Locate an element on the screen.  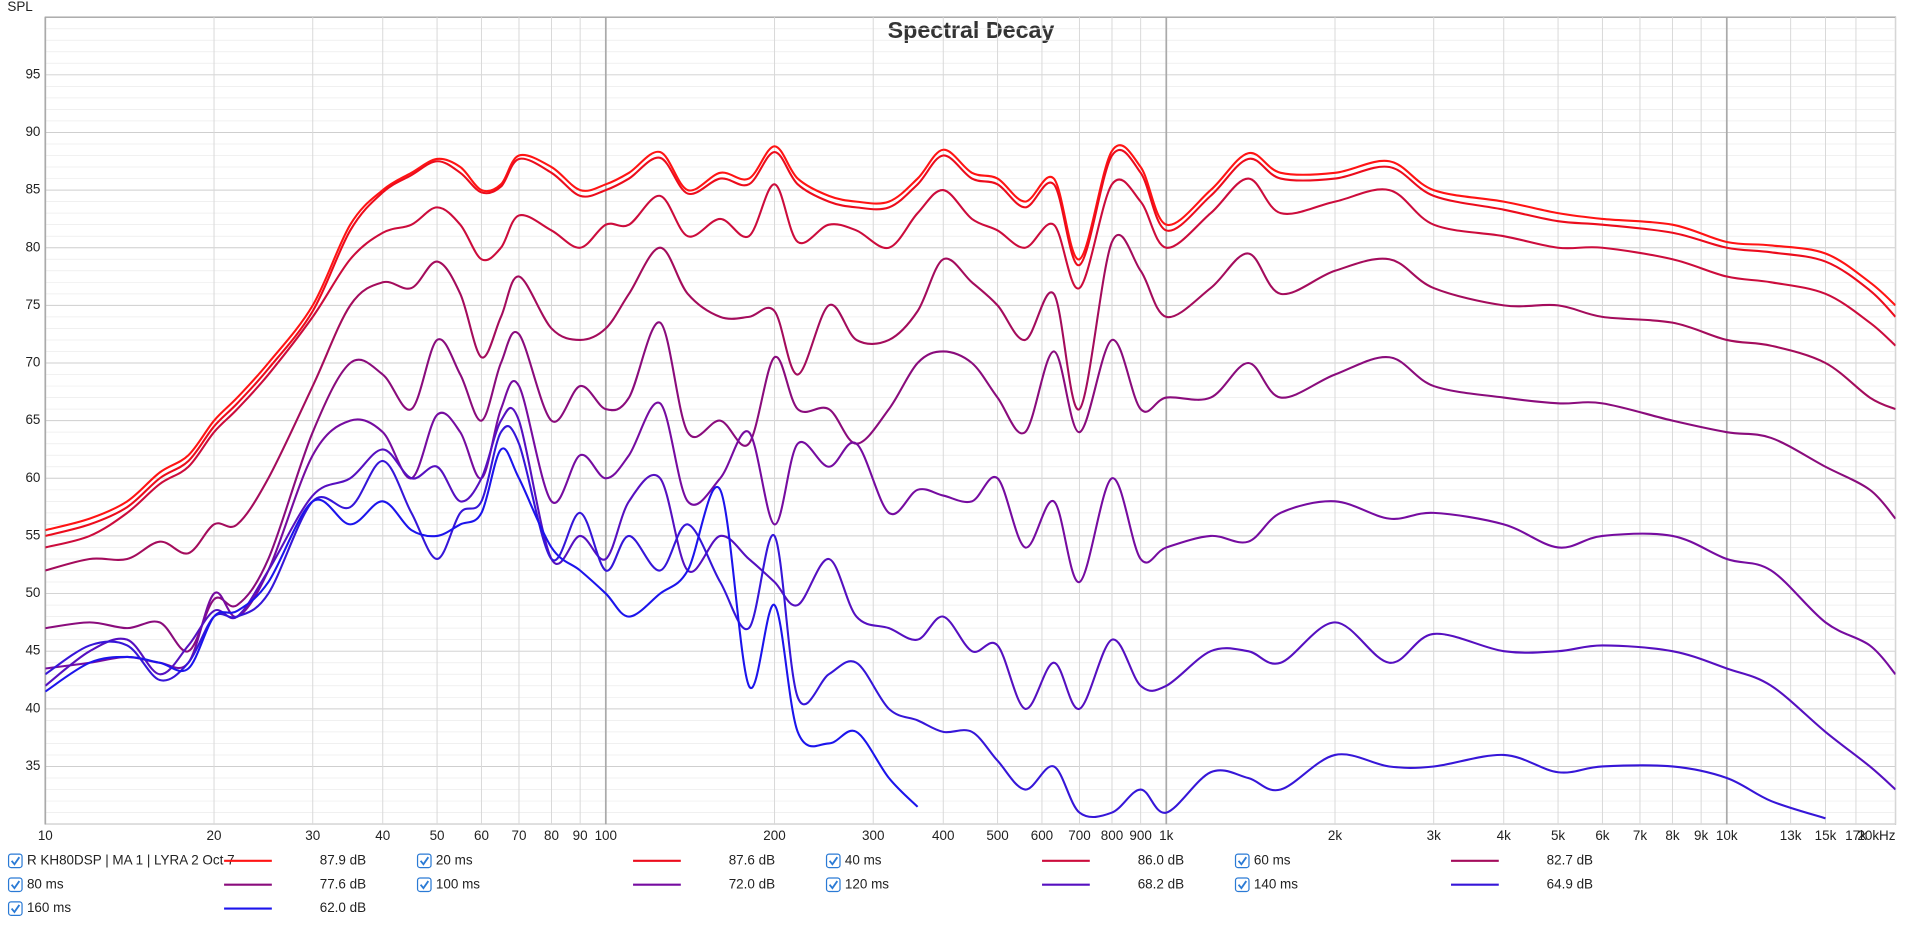
y-tick-label: 55 is located at coordinates (32, 534).